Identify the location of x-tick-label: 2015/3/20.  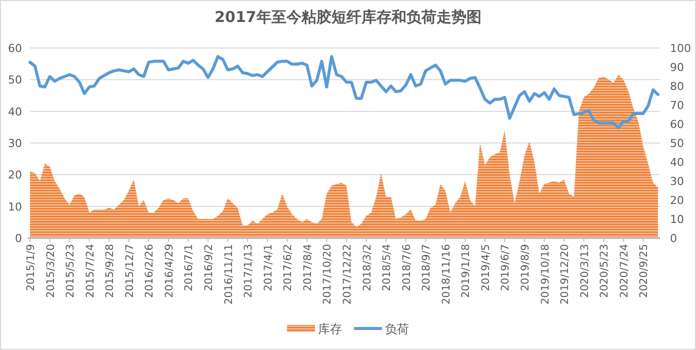
(50, 271).